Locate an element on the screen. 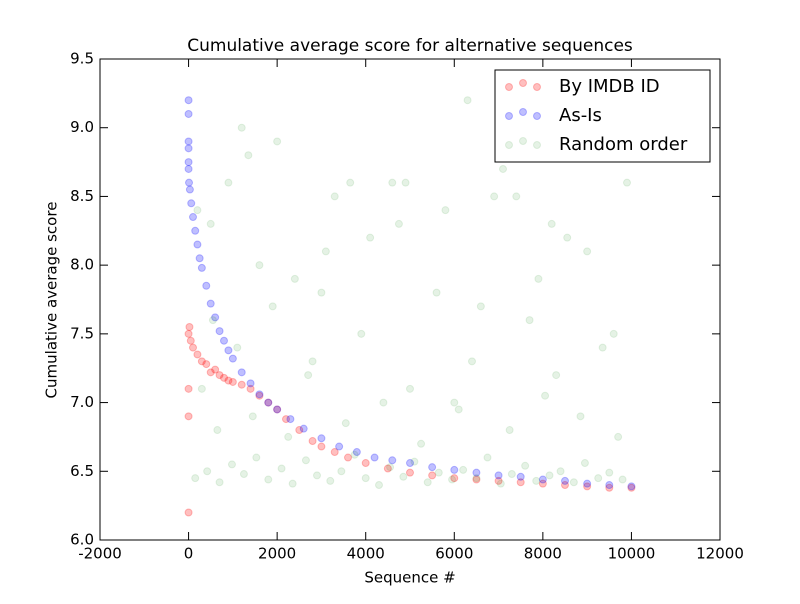  x-tick-label: 6000 is located at coordinates (454, 554).